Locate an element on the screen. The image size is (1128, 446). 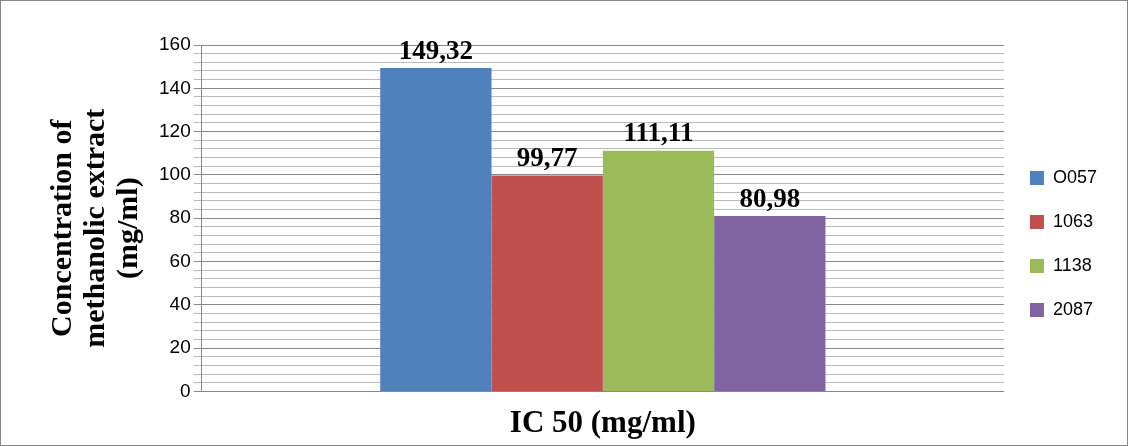
y-tick-label: 0 is located at coordinates (185, 390).